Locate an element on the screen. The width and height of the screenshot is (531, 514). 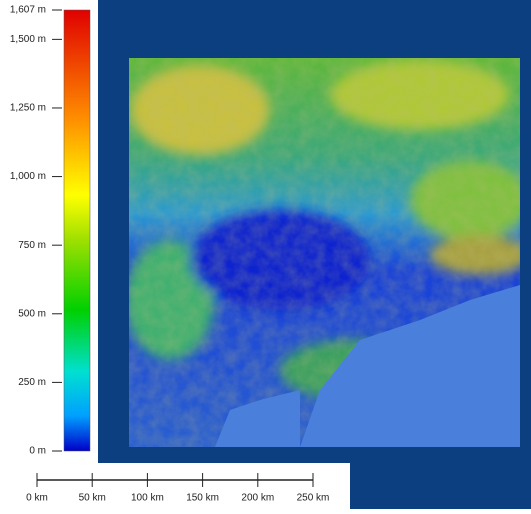
legend-label: 1,607 m is located at coordinates (28, 10).